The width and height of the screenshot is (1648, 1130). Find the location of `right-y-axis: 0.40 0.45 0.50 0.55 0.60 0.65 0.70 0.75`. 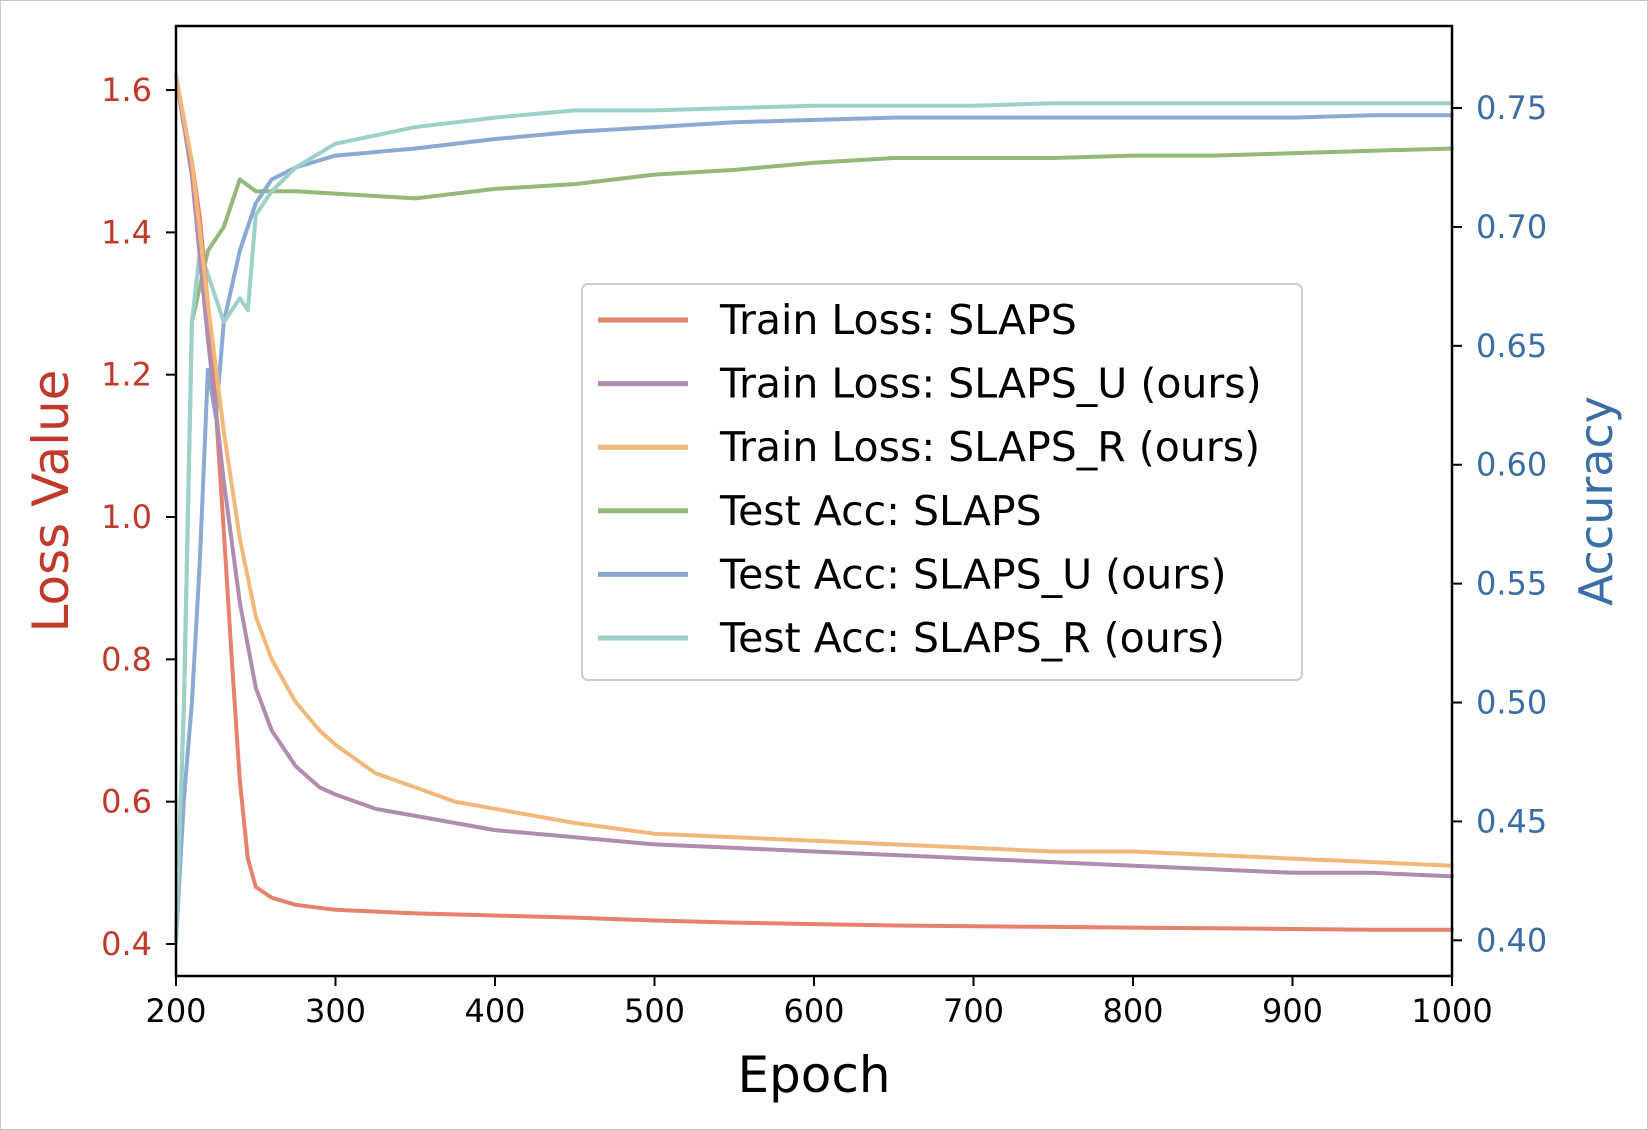

right-y-axis: 0.40 0.45 0.50 0.55 0.60 0.65 0.70 0.75 is located at coordinates (1499, 524).